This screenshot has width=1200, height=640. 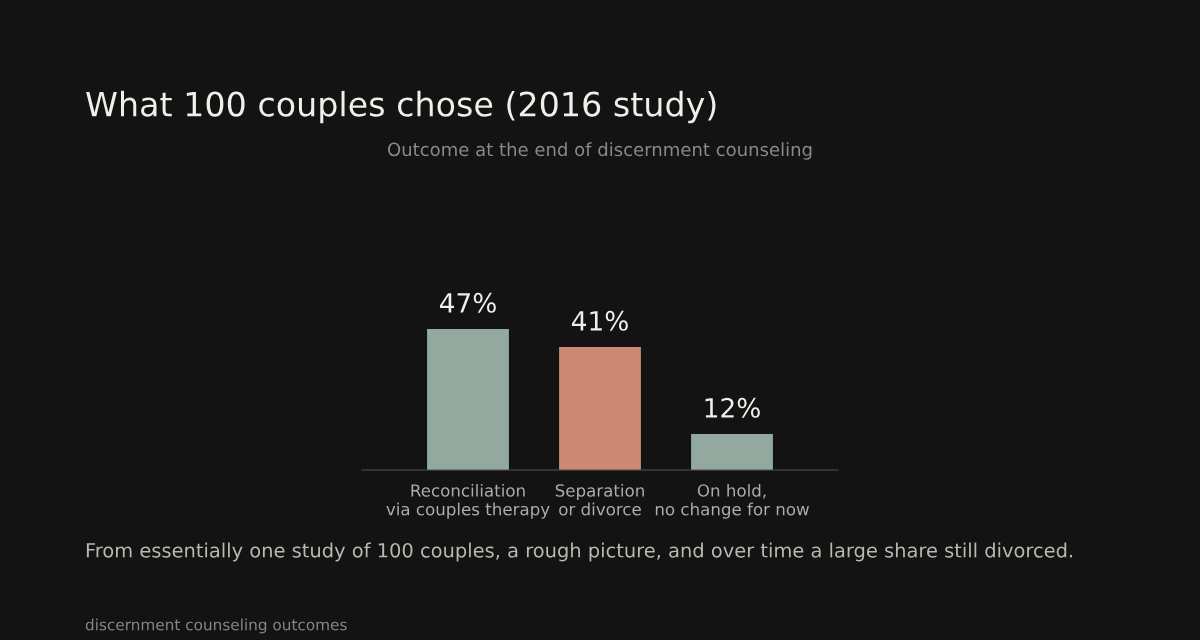 What do you see at coordinates (216, 626) in the screenshot?
I see `text: discernment counseling outcomes` at bounding box center [216, 626].